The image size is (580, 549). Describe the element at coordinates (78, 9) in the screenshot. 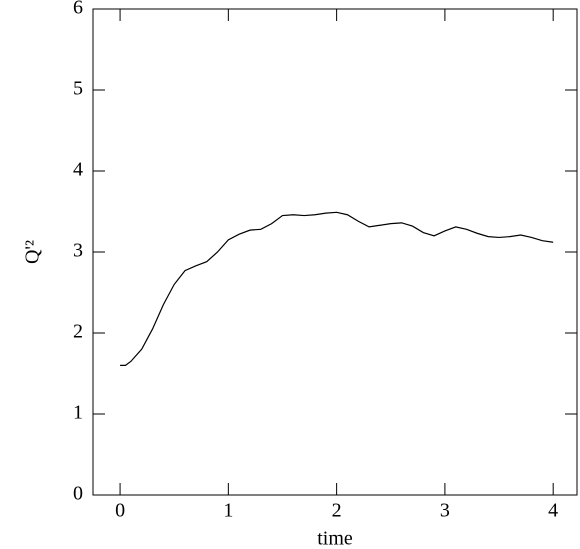

I see `y-tick-label: 6` at that location.